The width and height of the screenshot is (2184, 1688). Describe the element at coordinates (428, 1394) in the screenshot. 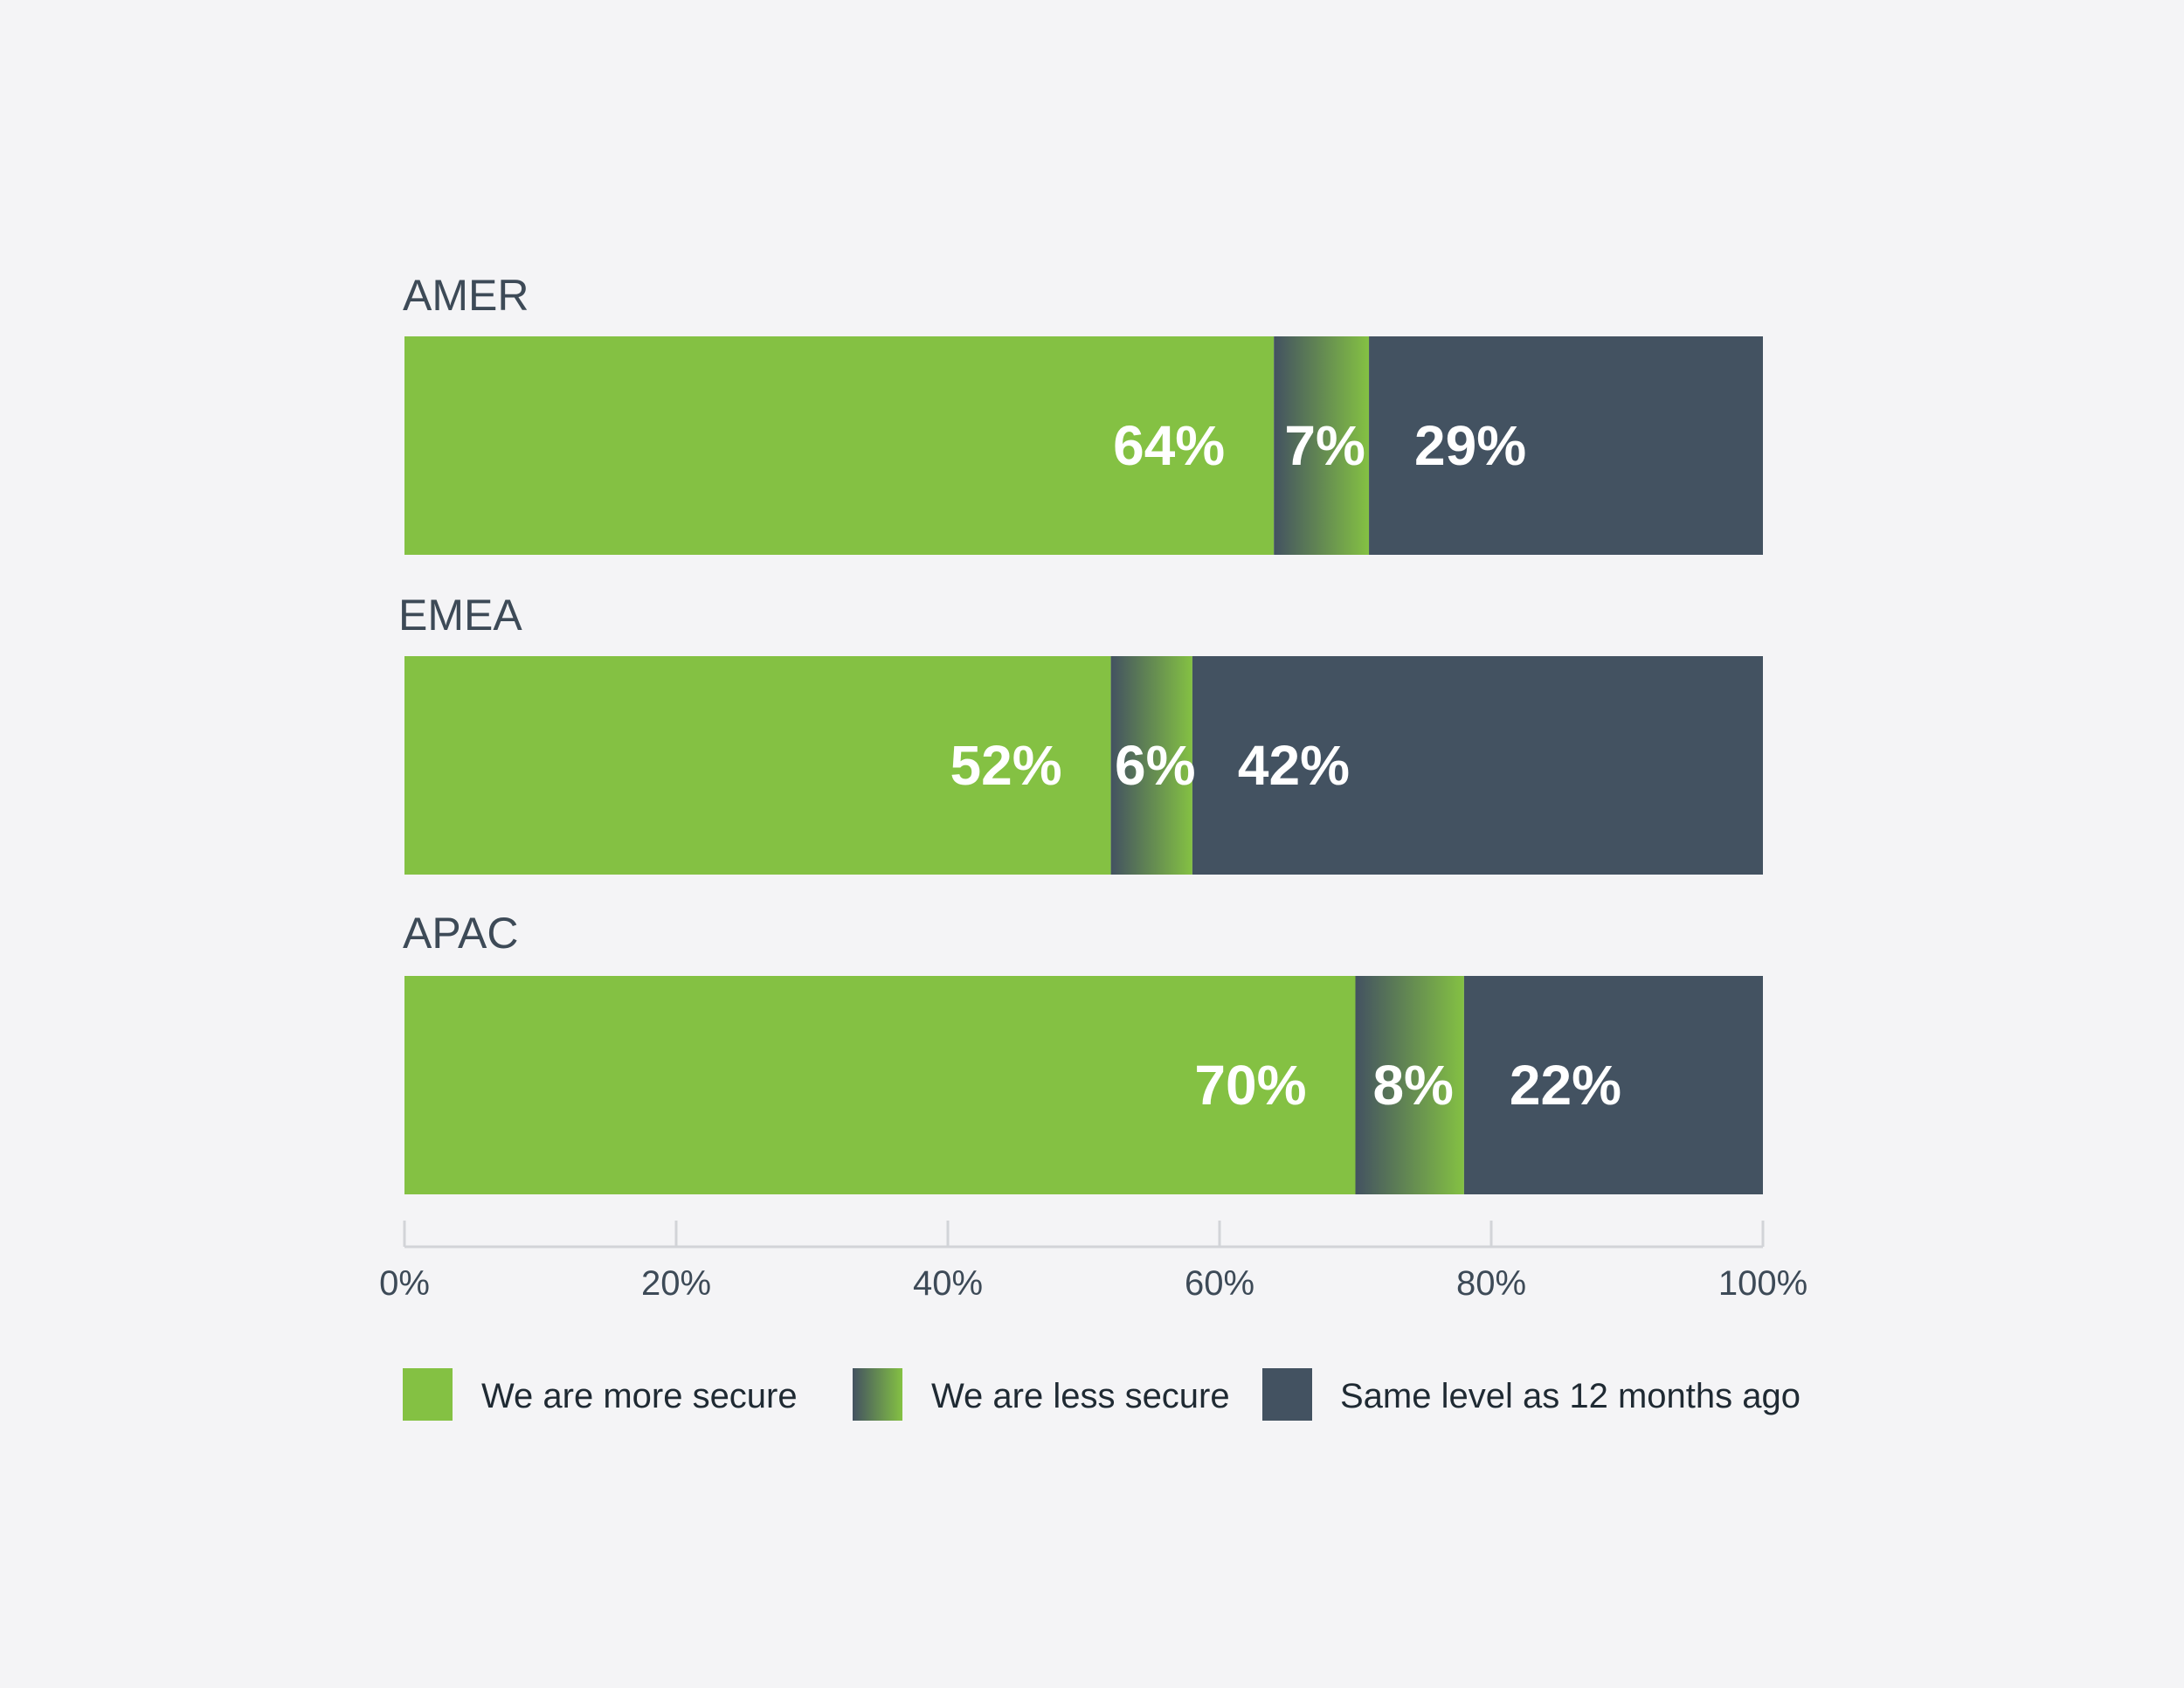

I see `legend-swatch-more-secure` at that location.